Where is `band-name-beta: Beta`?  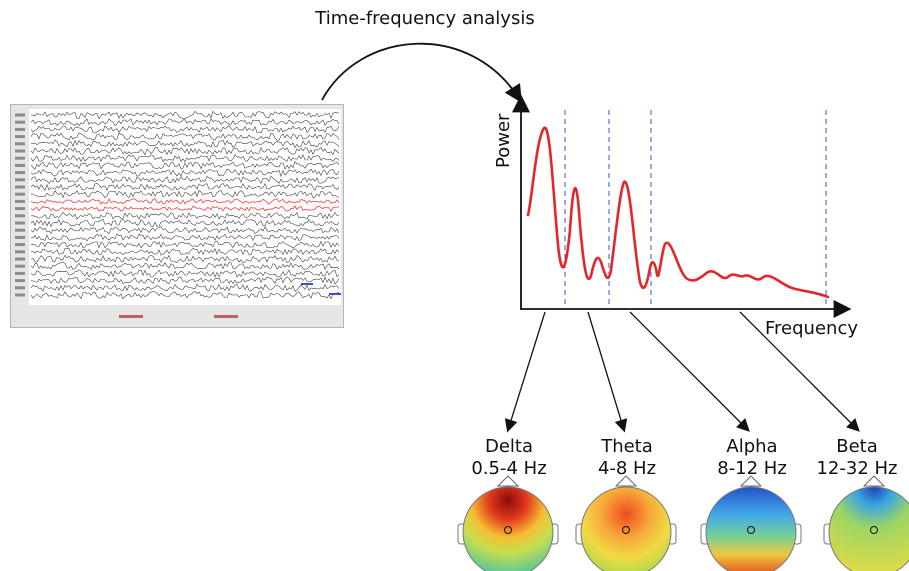
band-name-beta: Beta is located at coordinates (857, 446).